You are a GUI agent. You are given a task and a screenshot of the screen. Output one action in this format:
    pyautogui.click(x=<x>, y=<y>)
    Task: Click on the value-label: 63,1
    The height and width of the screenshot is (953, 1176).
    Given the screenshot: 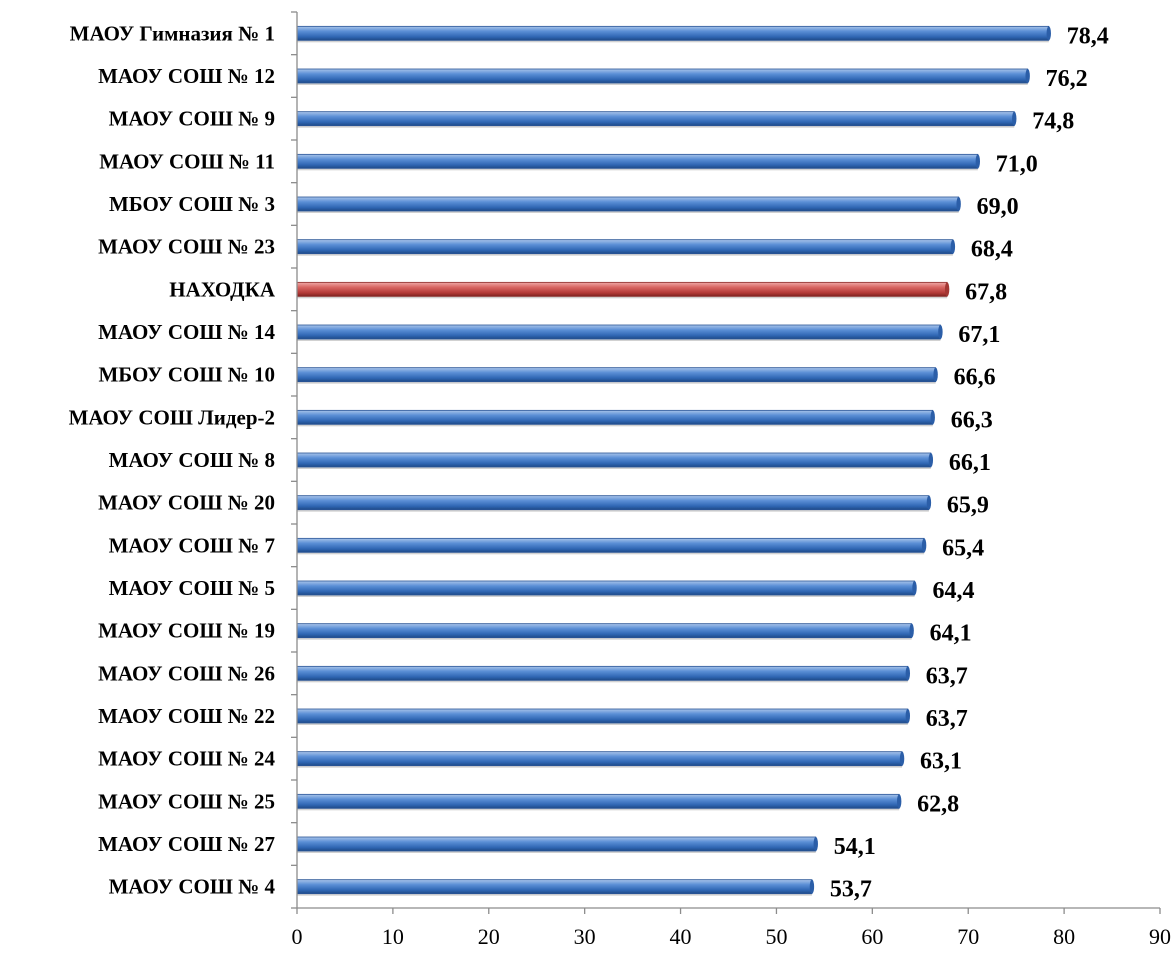 What is the action you would take?
    pyautogui.click(x=941, y=762)
    